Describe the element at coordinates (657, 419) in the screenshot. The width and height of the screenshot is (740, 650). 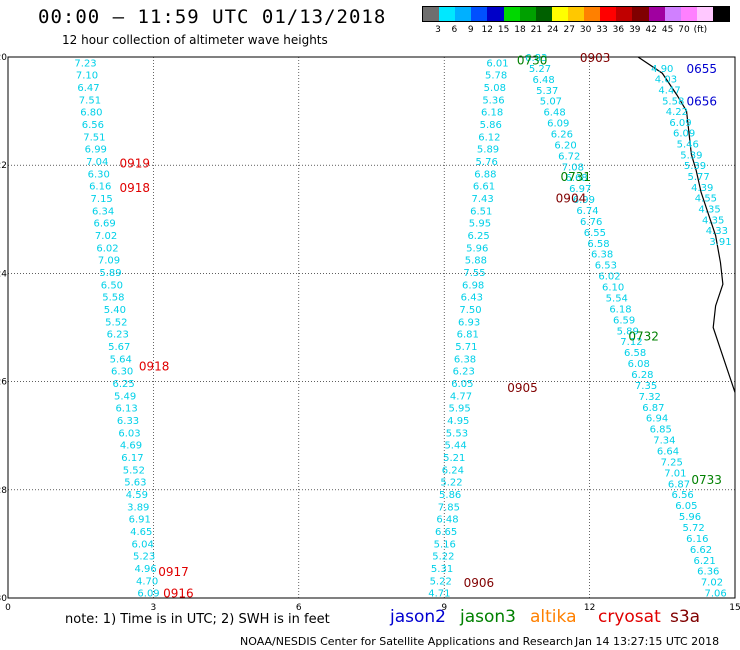
I see `wave-height-point: 6.94` at that location.